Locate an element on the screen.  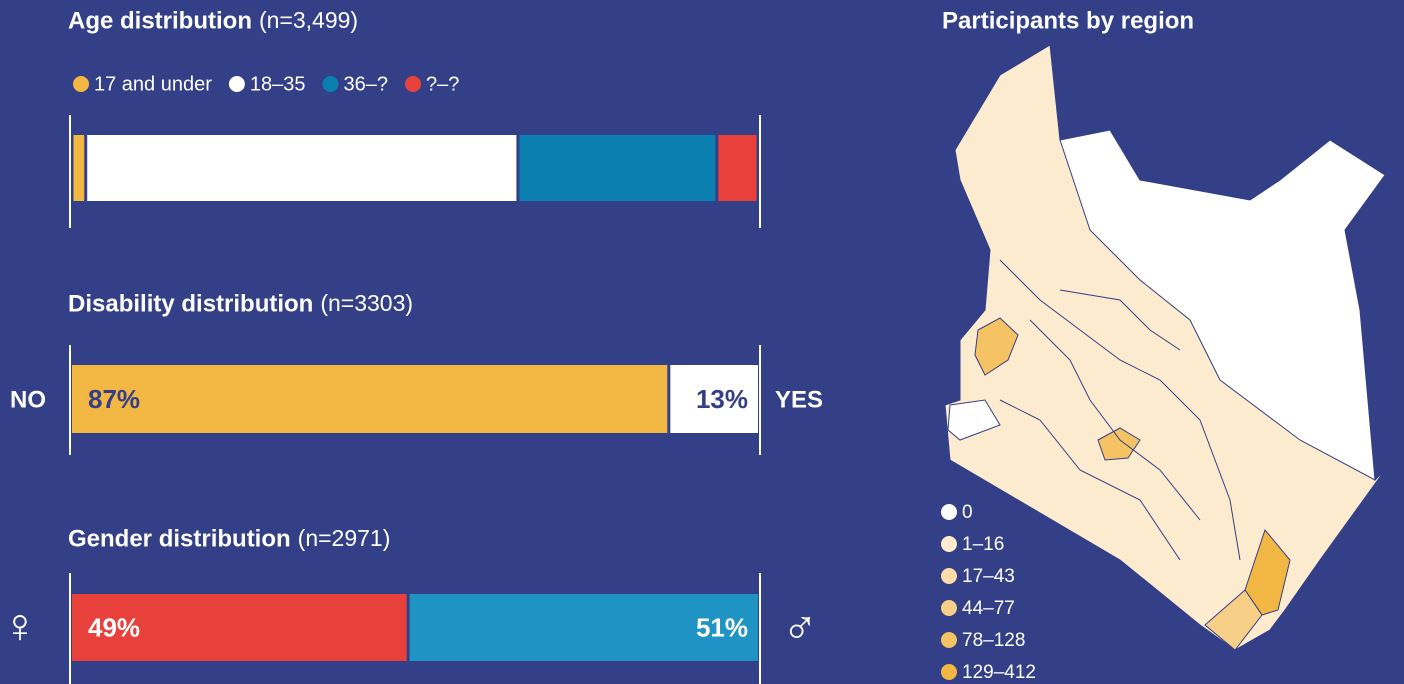
category-label: ♀ is located at coordinates (20, 626).